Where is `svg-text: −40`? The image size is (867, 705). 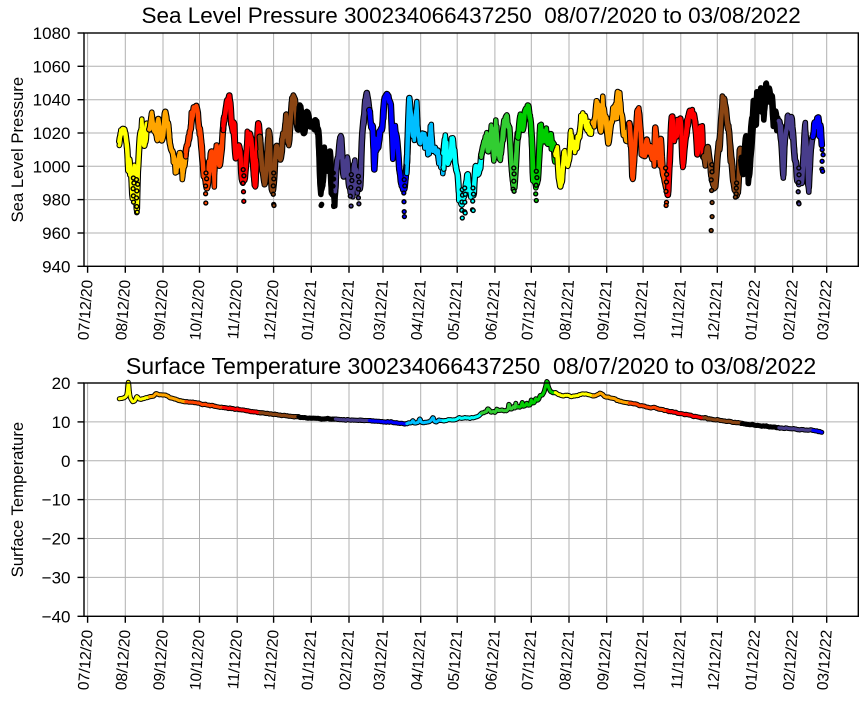
svg-text: −40 is located at coordinates (56, 616).